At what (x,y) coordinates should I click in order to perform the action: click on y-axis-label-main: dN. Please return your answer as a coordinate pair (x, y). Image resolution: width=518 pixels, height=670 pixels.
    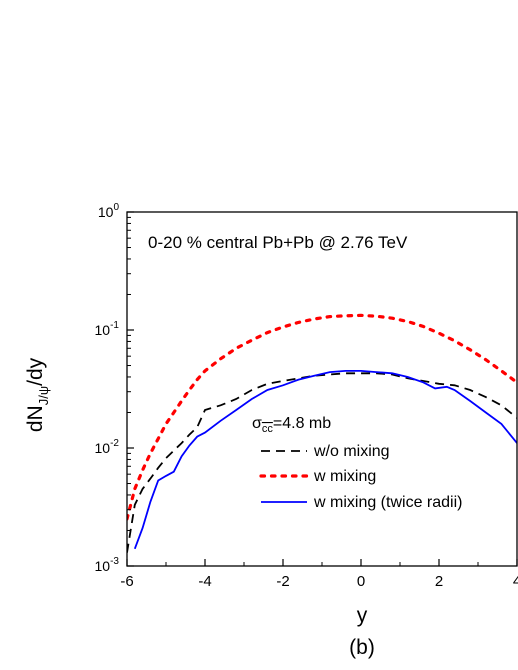
    Looking at the image, I should click on (35, 418).